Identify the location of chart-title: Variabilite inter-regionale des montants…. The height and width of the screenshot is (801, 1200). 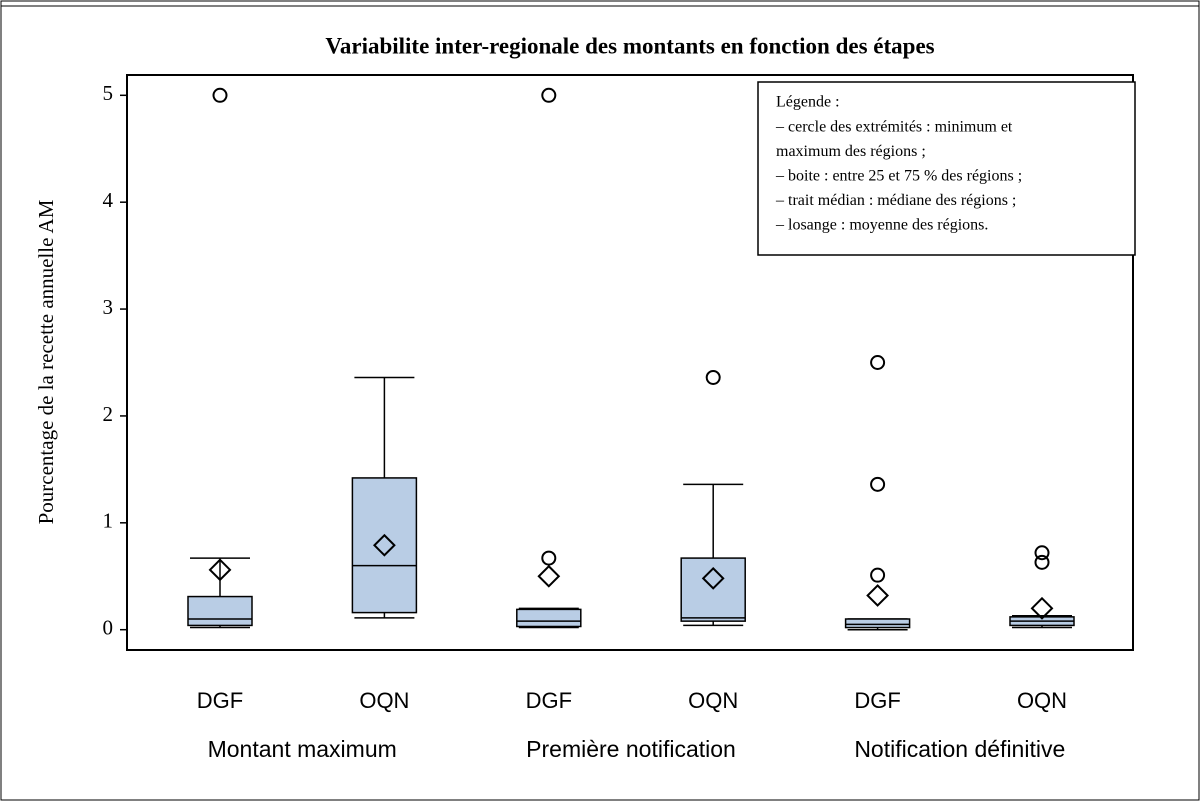
(629, 45).